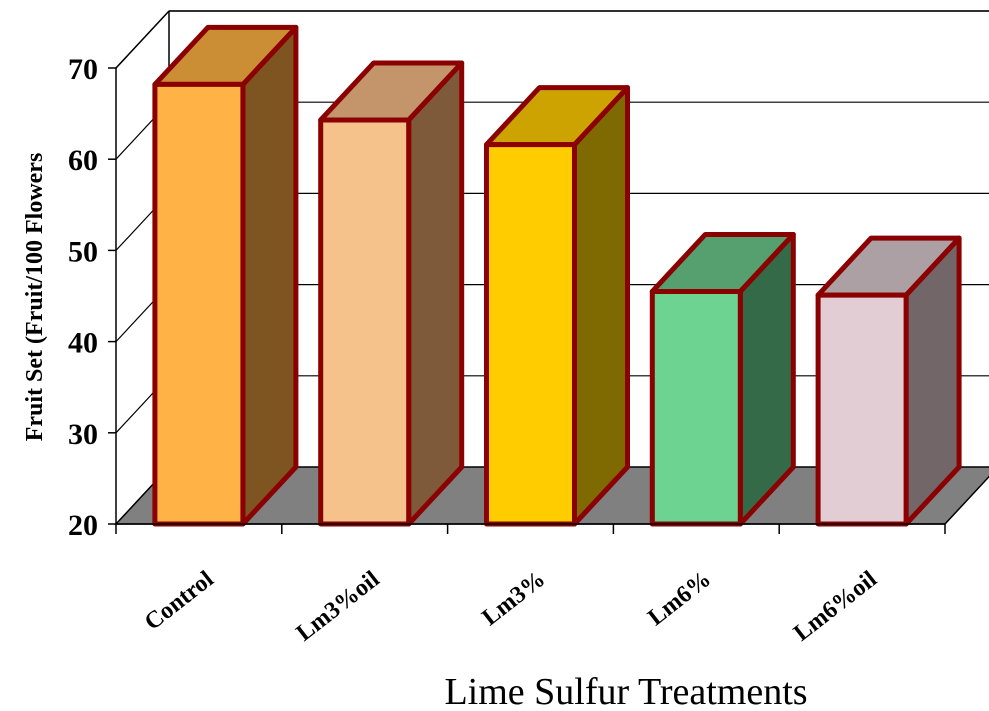 This screenshot has width=989, height=711. What do you see at coordinates (83, 69) in the screenshot?
I see `y-tick-label: 70` at bounding box center [83, 69].